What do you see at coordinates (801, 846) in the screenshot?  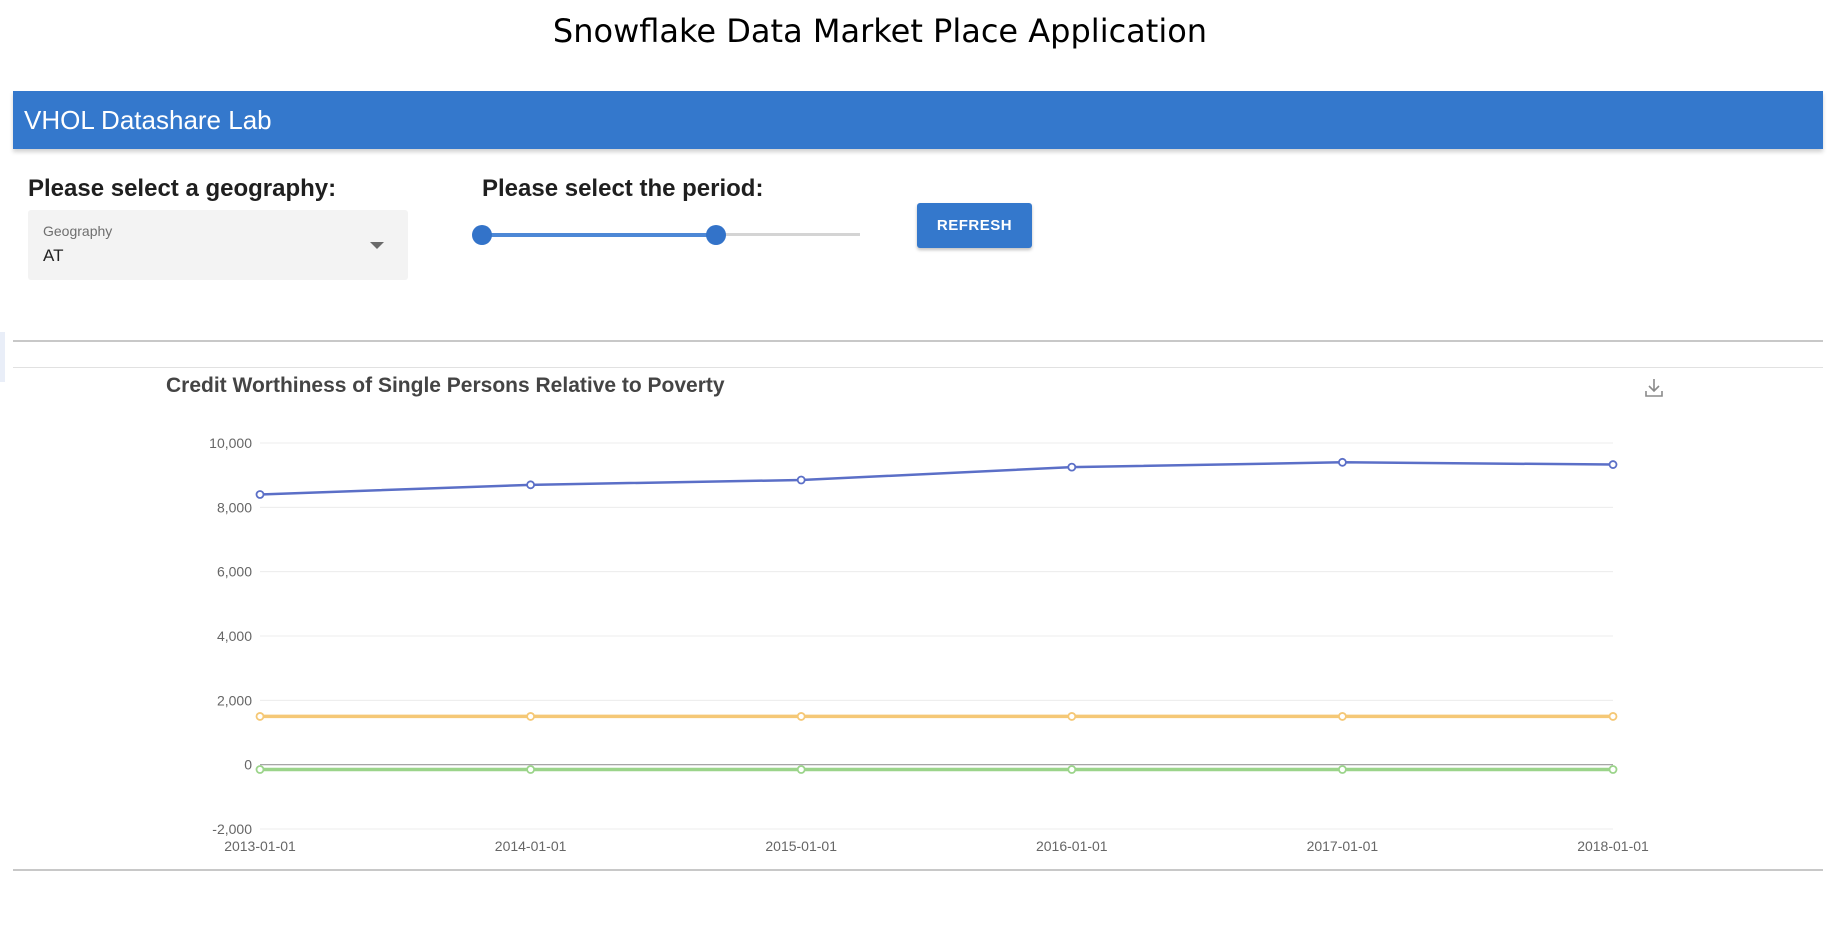 I see `x-tick-label: 2015-01-01` at bounding box center [801, 846].